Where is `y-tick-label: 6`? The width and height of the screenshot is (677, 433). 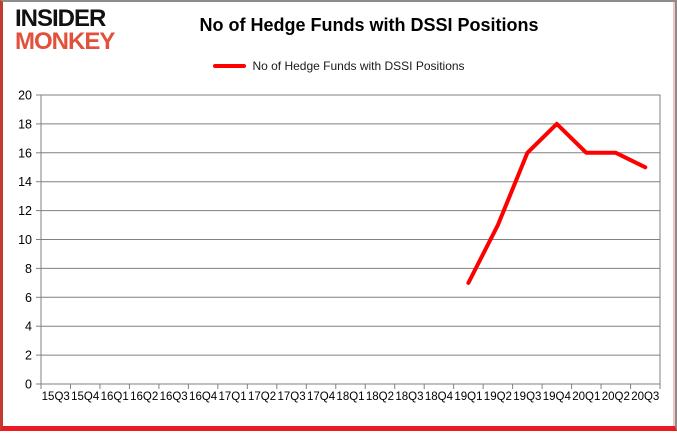
y-tick-label: 6 is located at coordinates (28, 298).